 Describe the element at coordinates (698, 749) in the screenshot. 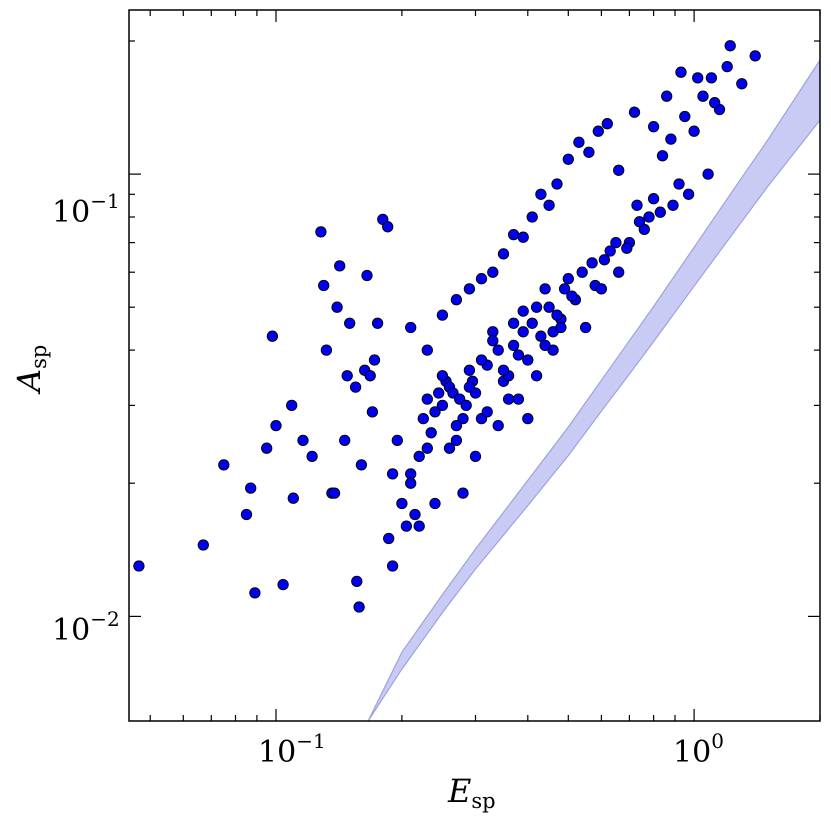

I see `x-tick-label-1: 10⁰` at that location.